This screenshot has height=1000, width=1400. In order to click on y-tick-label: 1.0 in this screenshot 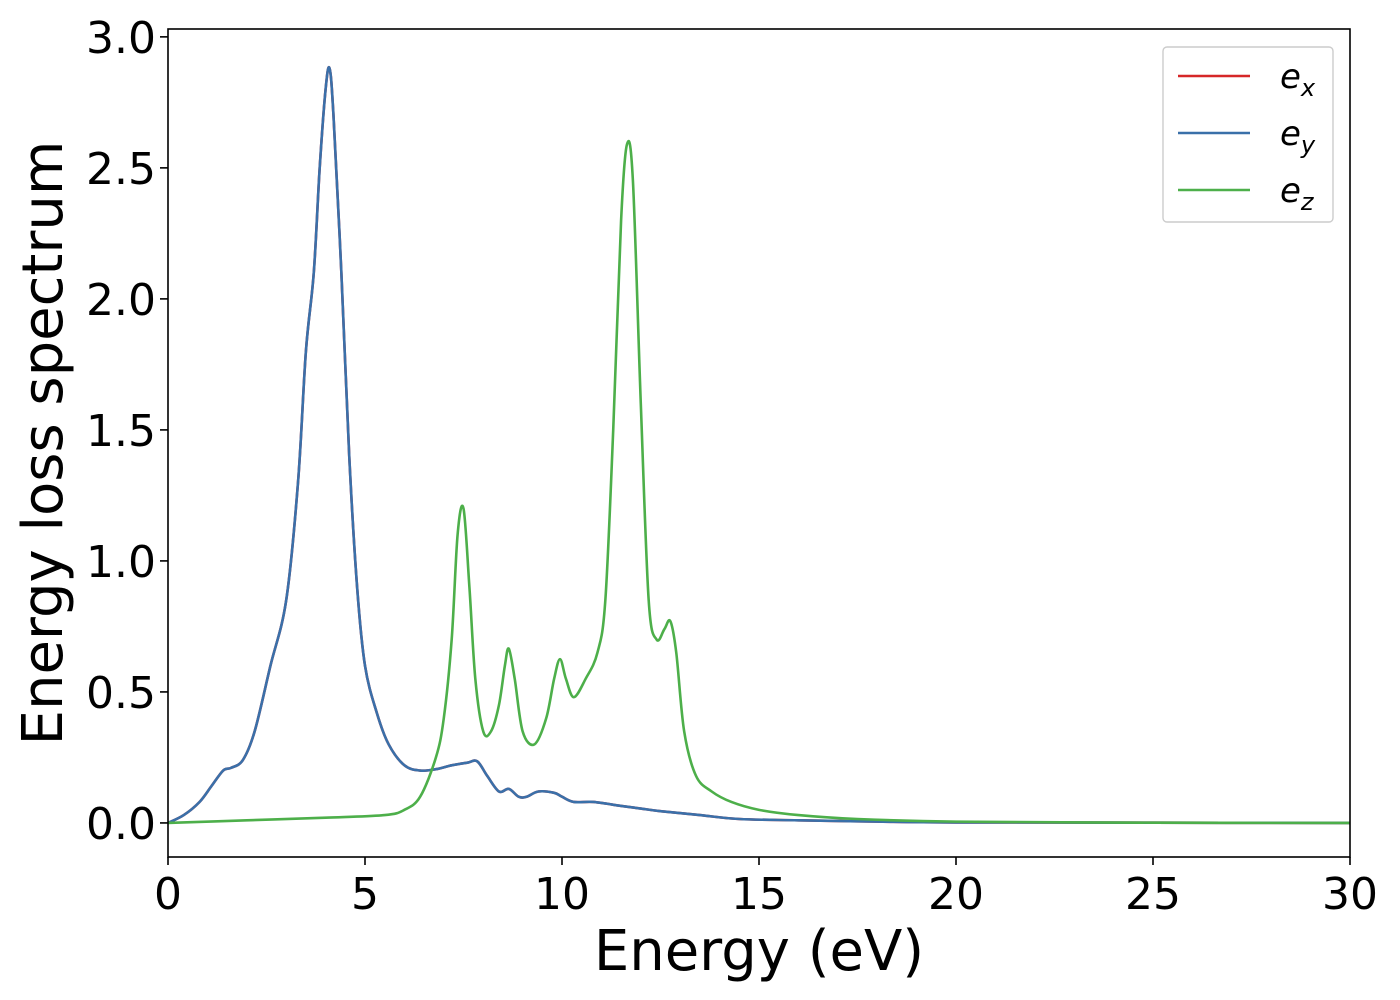, I will do `click(121, 562)`.